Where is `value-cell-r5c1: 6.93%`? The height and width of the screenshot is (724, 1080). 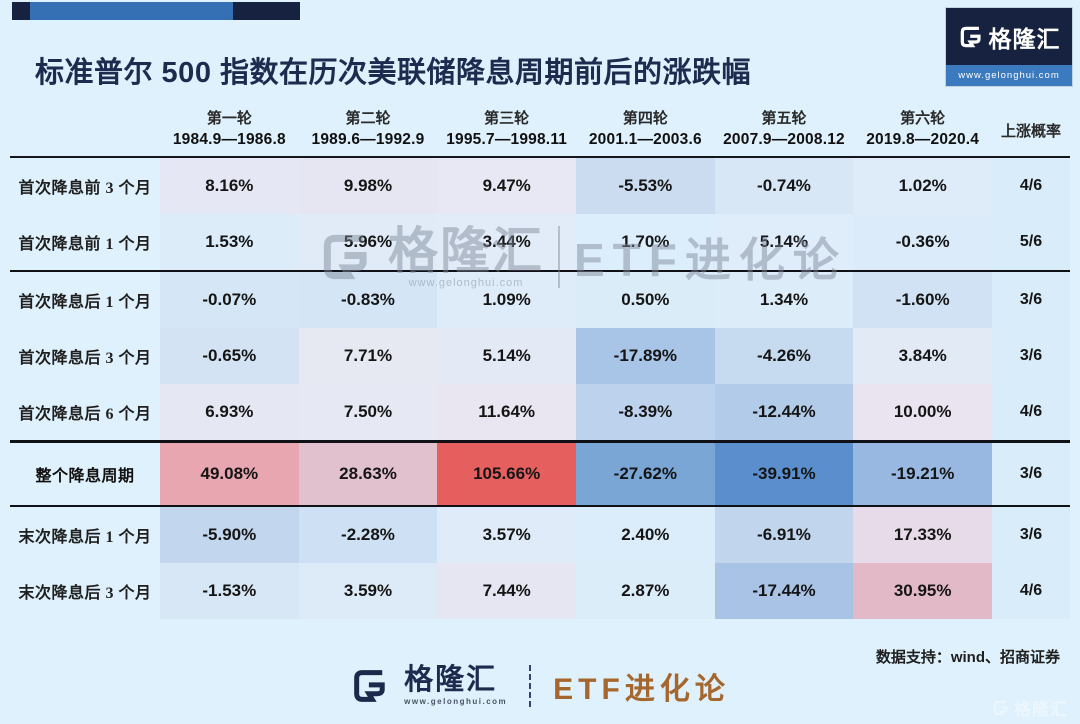
value-cell-r5c1: 6.93% is located at coordinates (229, 412).